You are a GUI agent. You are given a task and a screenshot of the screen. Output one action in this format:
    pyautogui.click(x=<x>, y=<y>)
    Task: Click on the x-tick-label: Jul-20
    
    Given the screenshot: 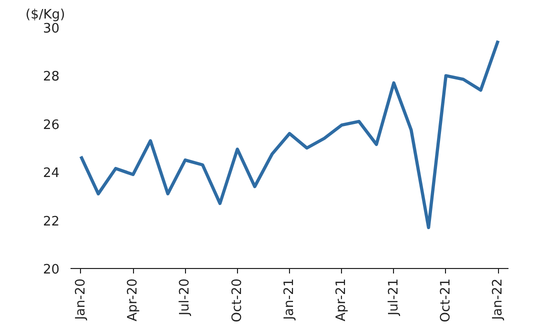 What is the action you would take?
    pyautogui.click(x=185, y=297)
    